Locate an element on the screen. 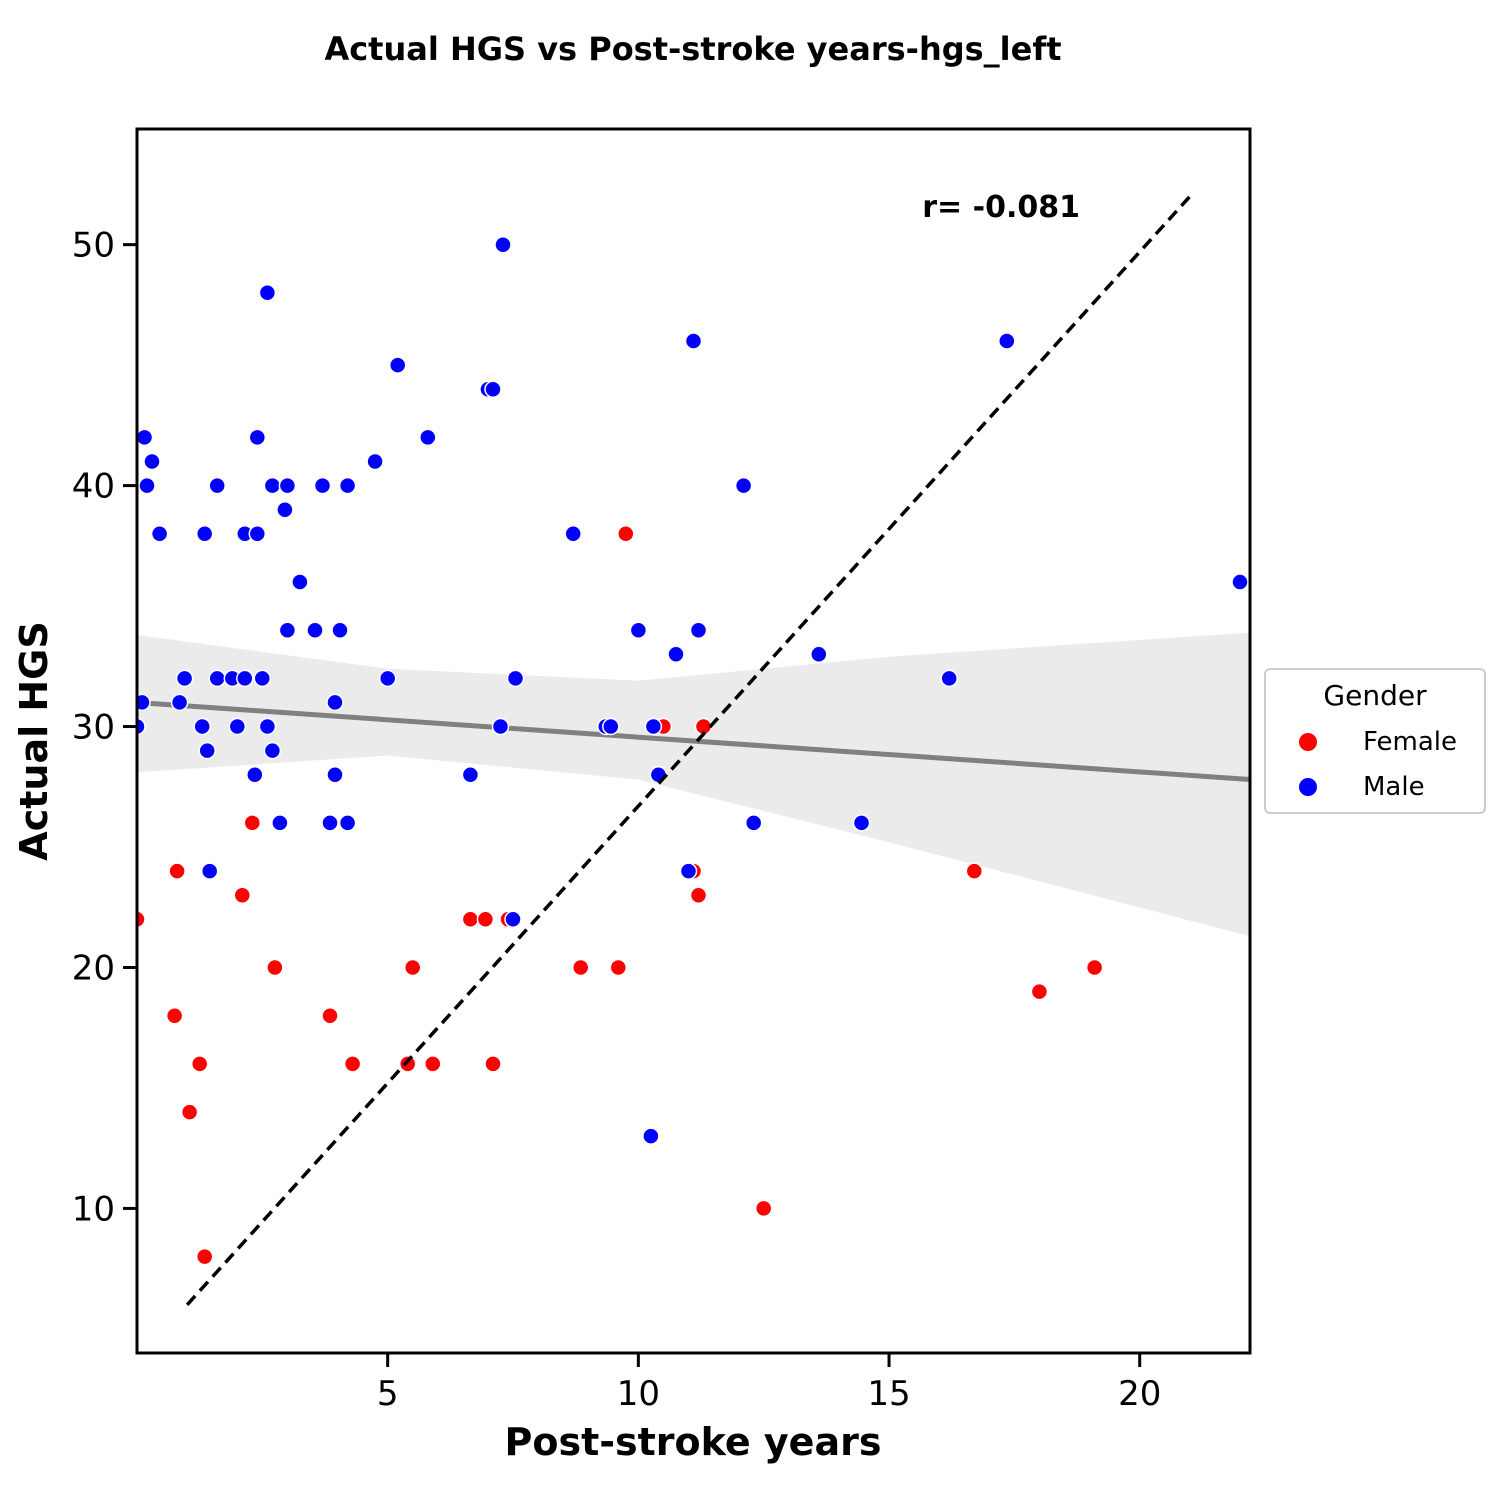 This screenshot has height=1500, width=1500. legend-box is located at coordinates (1375, 741).